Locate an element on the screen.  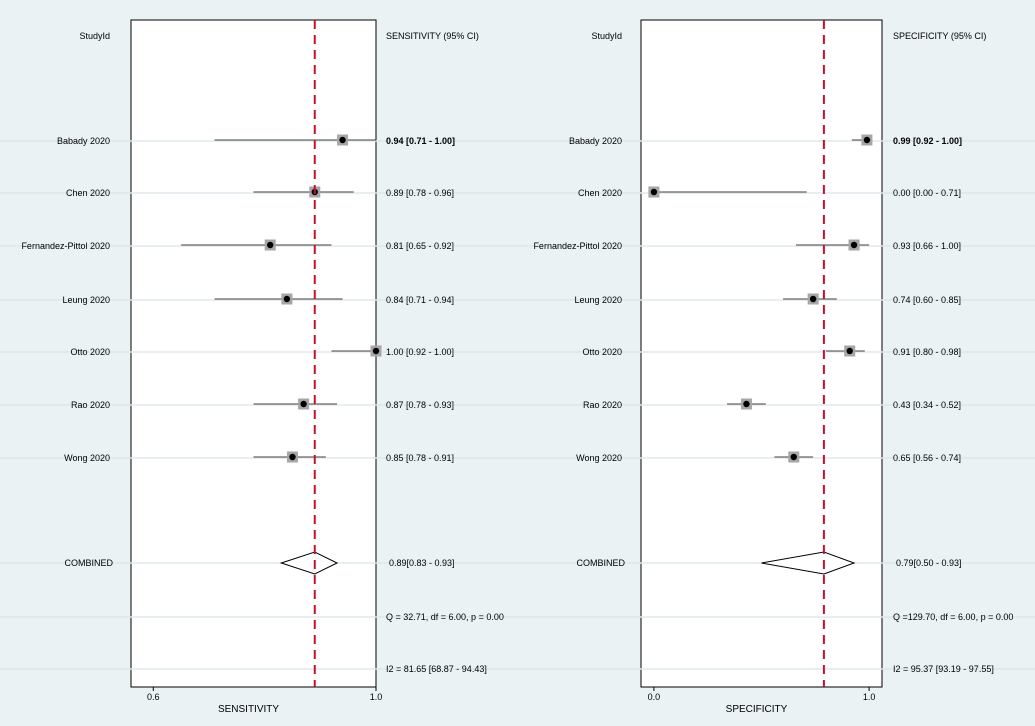
study-estimate-text: 0.99 [0.92 - 1.00] is located at coordinates (927, 141).